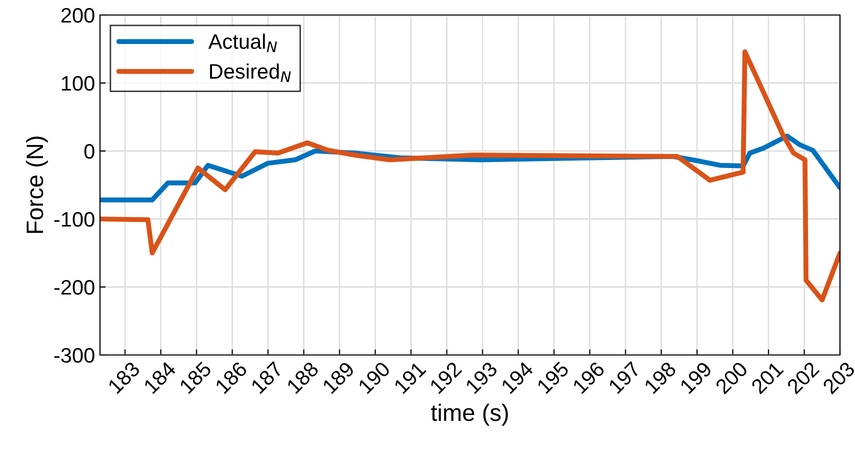 This screenshot has height=452, width=855. I want to click on x-tick-label: 202, so click(803, 377).